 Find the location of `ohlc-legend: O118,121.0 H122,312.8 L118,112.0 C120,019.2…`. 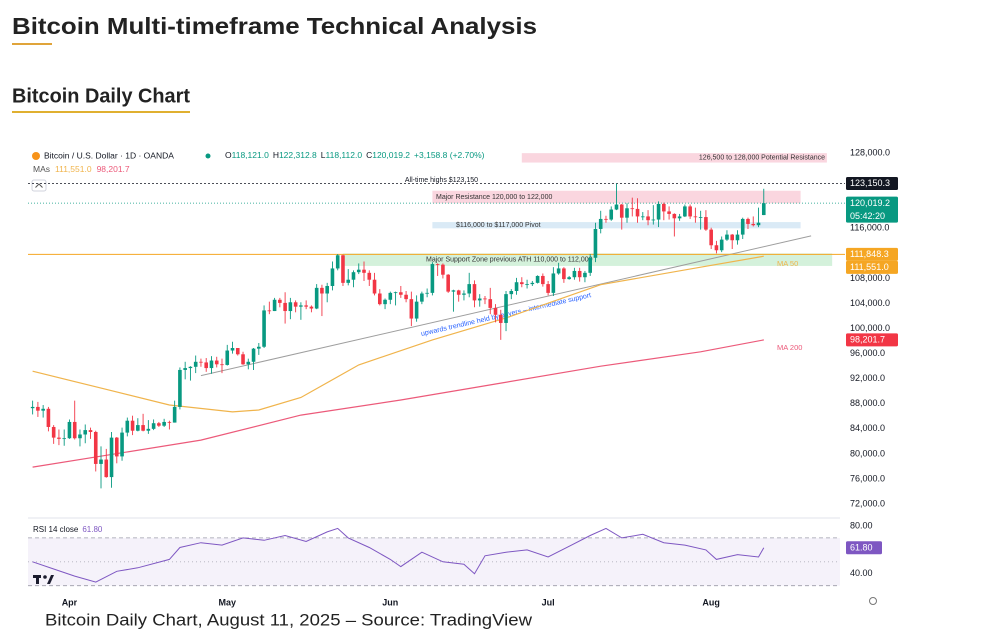

ohlc-legend: O118,121.0 H122,312.8 L118,112.0 C120,019.2… is located at coordinates (355, 155).